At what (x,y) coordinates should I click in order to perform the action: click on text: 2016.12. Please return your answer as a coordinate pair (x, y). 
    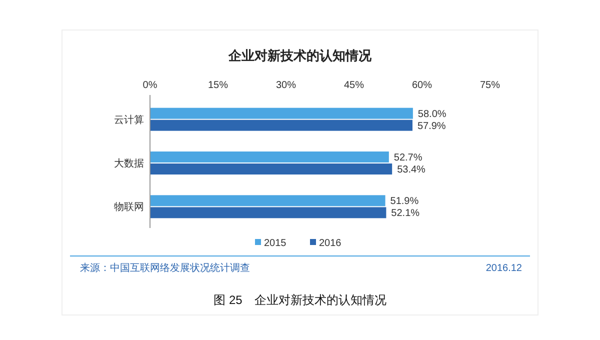
    Looking at the image, I should click on (504, 268).